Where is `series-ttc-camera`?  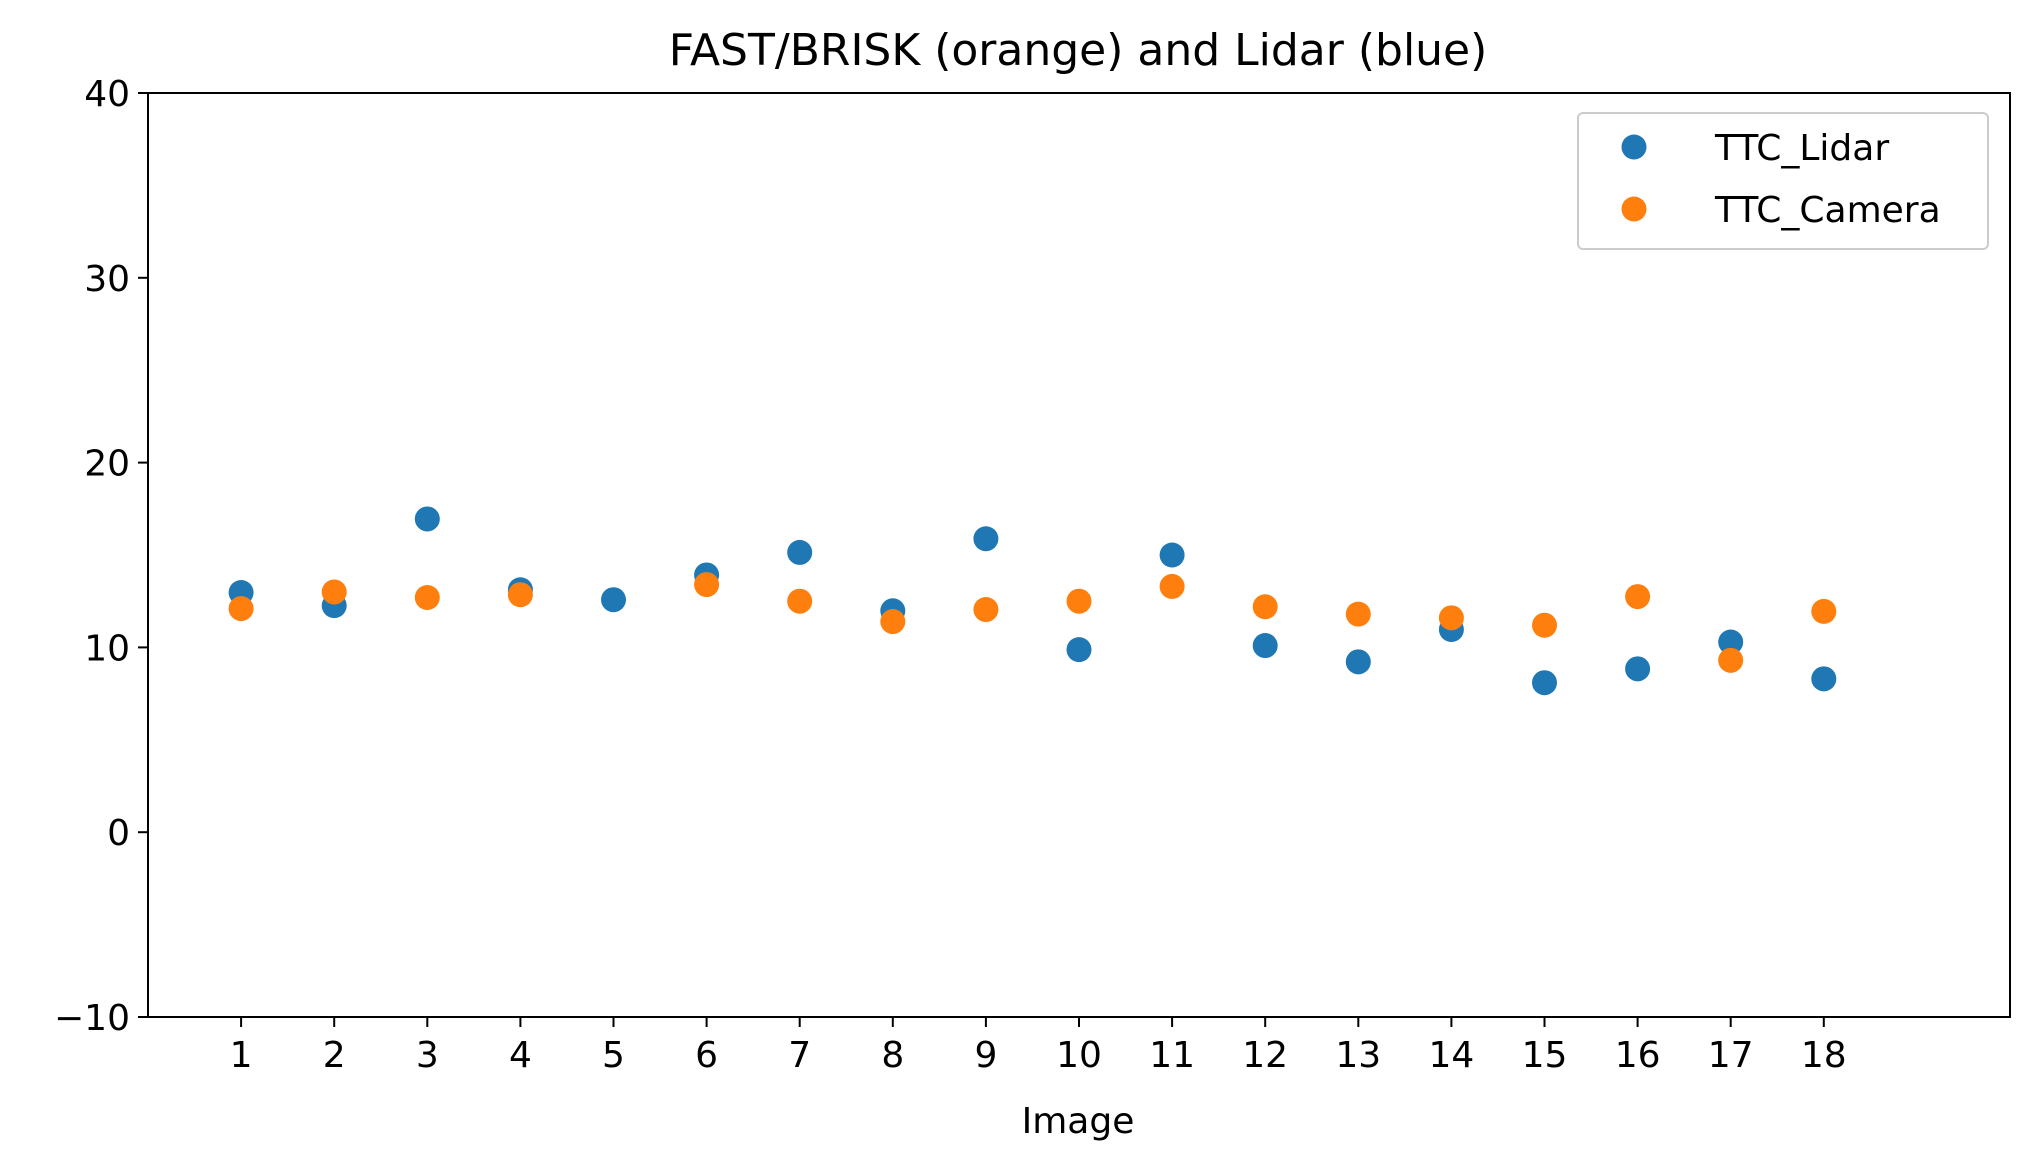
series-ttc-camera is located at coordinates (1032, 622).